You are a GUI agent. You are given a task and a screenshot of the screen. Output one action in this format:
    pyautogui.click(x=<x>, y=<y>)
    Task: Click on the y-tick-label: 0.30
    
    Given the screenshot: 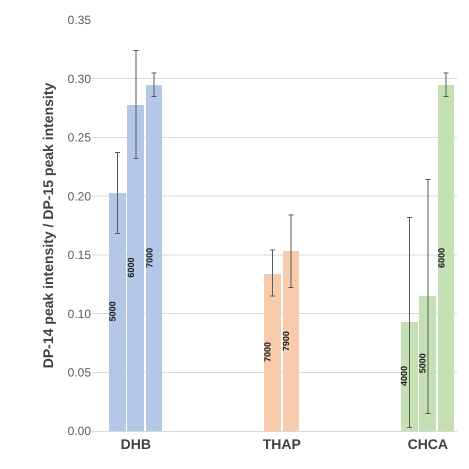 What is the action you would take?
    pyautogui.click(x=80, y=79)
    